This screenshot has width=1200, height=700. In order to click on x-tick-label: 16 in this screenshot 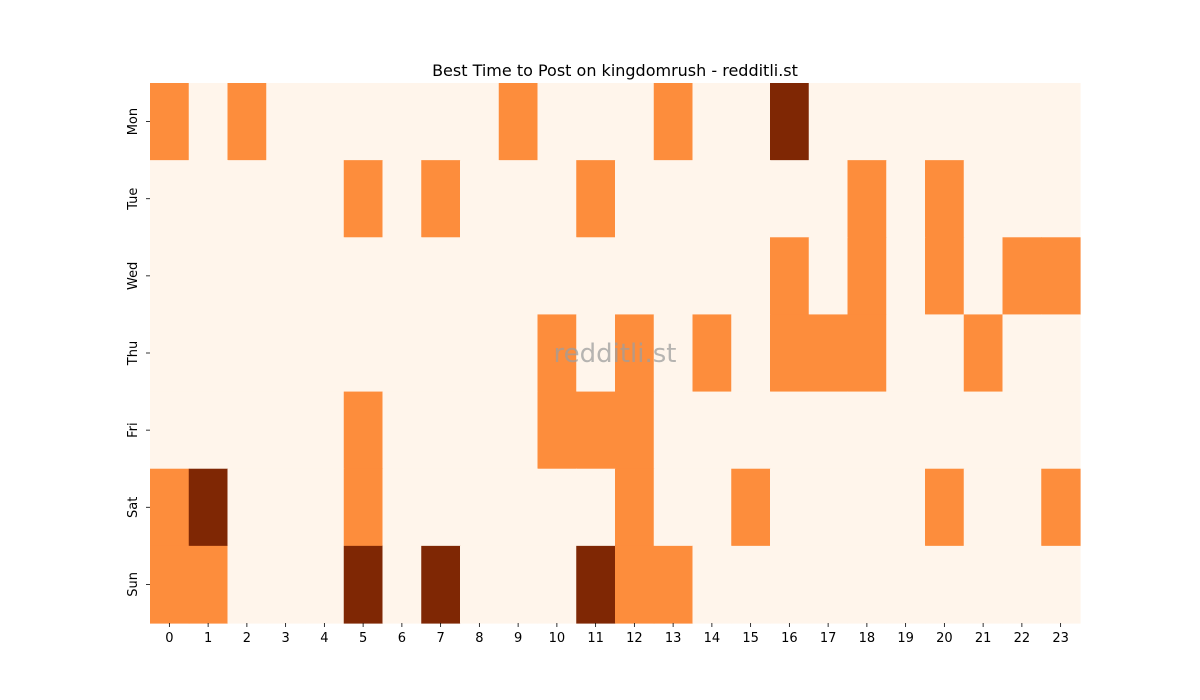, I will do `click(789, 638)`.